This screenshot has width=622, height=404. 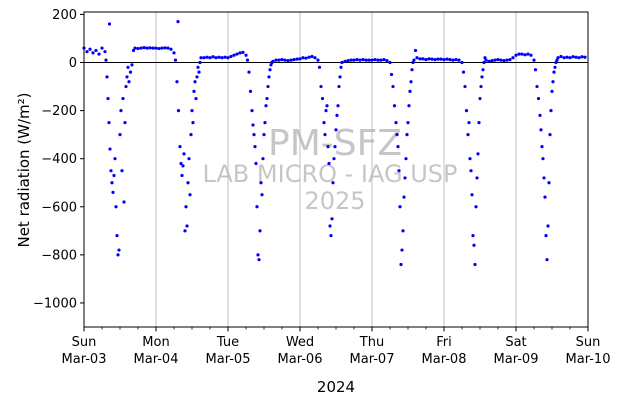 I want to click on y-tick-label: −600, so click(x=59, y=207).